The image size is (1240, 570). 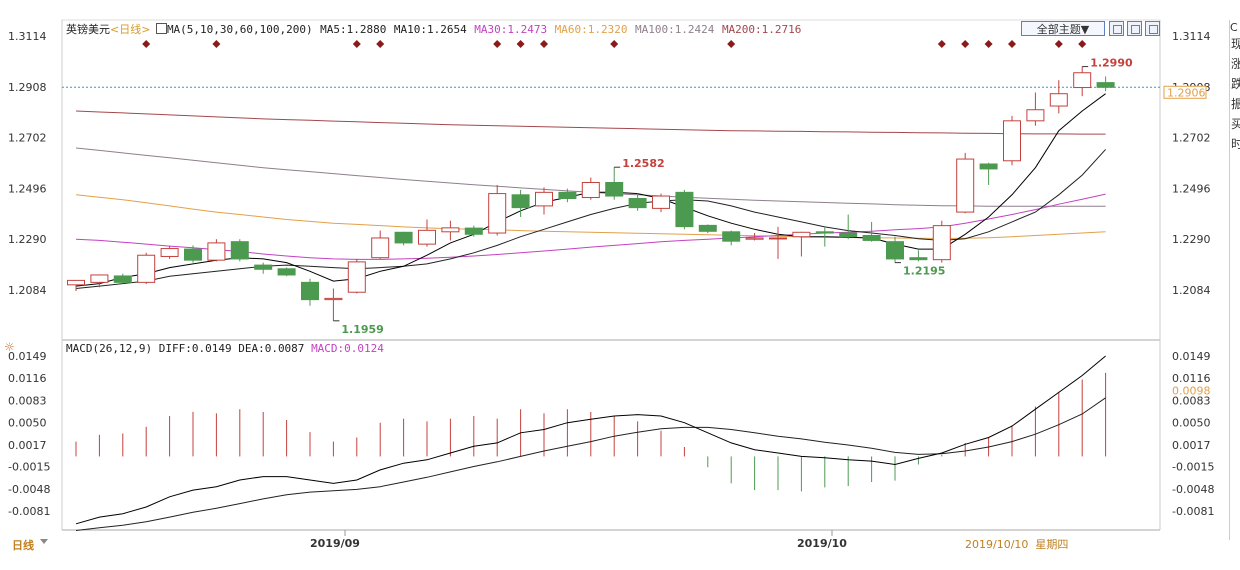 What do you see at coordinates (1235, 104) in the screenshot?
I see `sidebar-label-3: 振` at bounding box center [1235, 104].